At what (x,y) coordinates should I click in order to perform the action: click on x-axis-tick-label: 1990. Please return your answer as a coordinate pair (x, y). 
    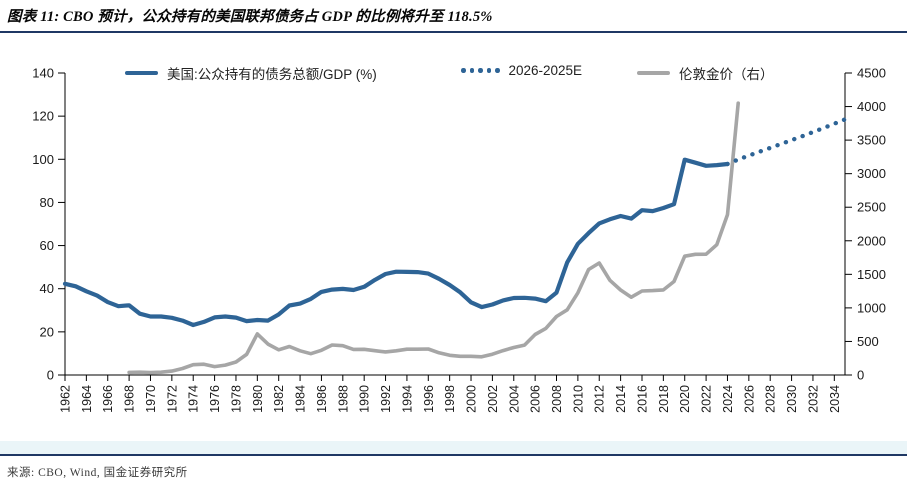
    Looking at the image, I should click on (365, 399).